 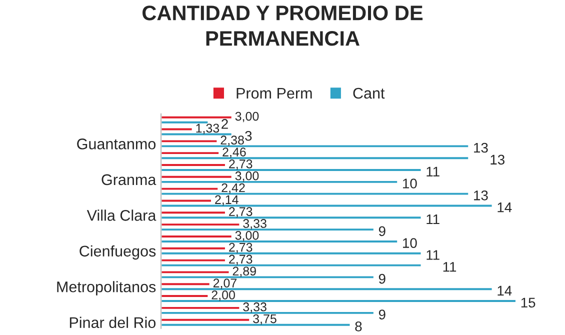 What do you see at coordinates (118, 252) in the screenshot?
I see `y-tick-label: Cienfuegos` at bounding box center [118, 252].